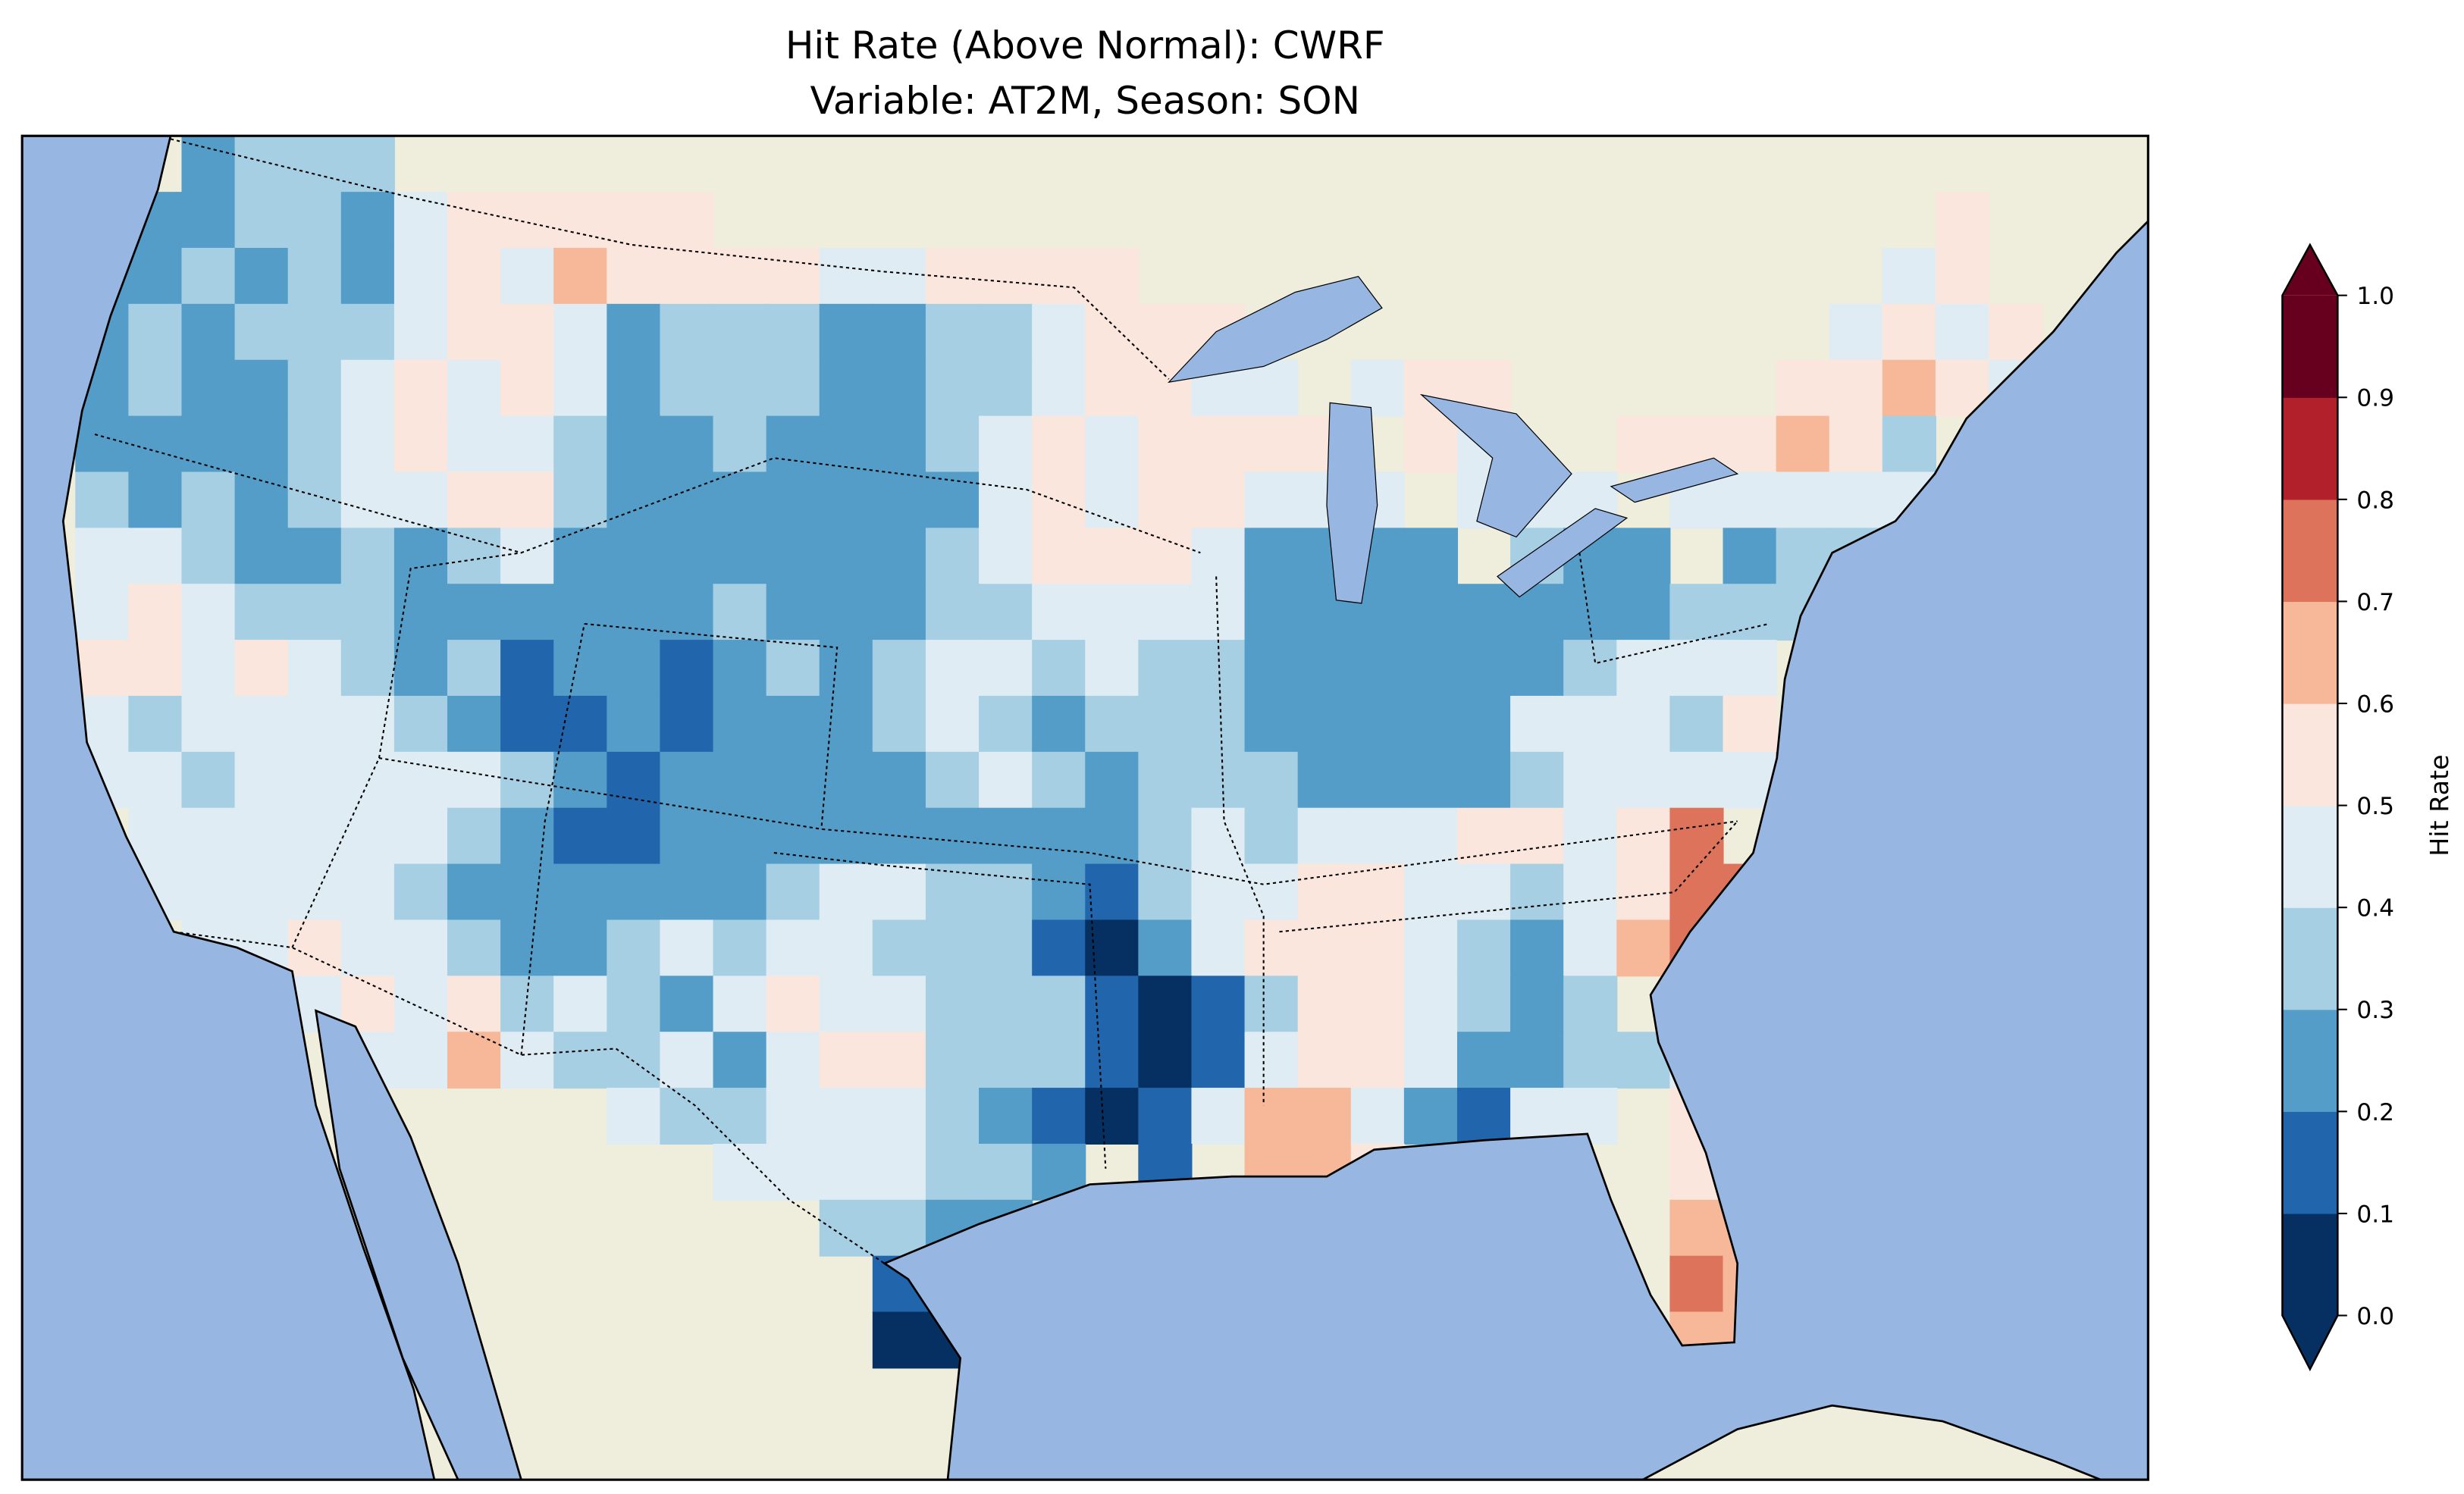 The image size is (2464, 1494). What do you see at coordinates (2439, 805) in the screenshot?
I see `colorbar-label: Hit Rate` at bounding box center [2439, 805].